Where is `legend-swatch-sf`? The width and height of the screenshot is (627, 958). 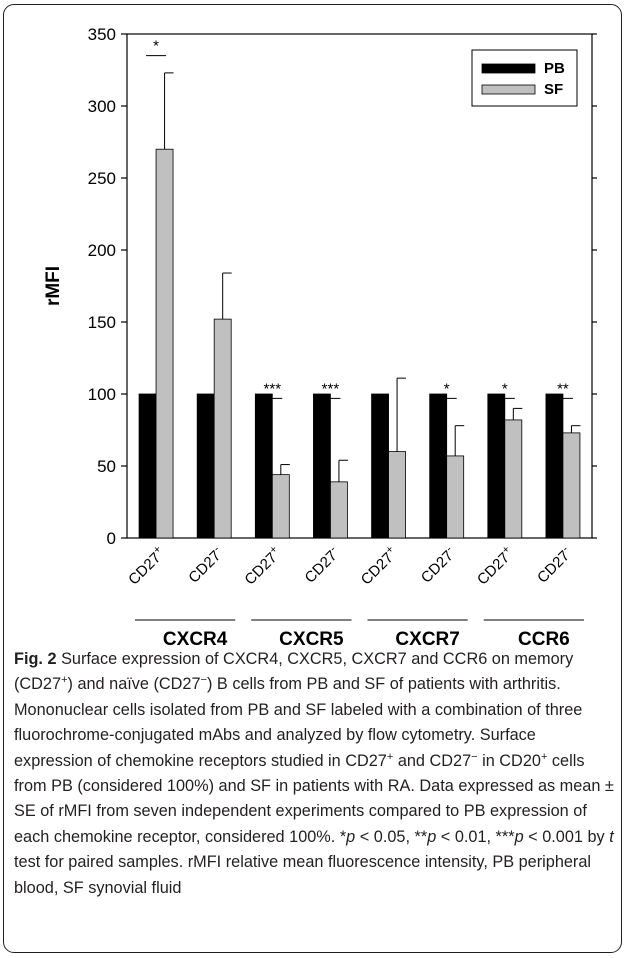 legend-swatch-sf is located at coordinates (508, 89).